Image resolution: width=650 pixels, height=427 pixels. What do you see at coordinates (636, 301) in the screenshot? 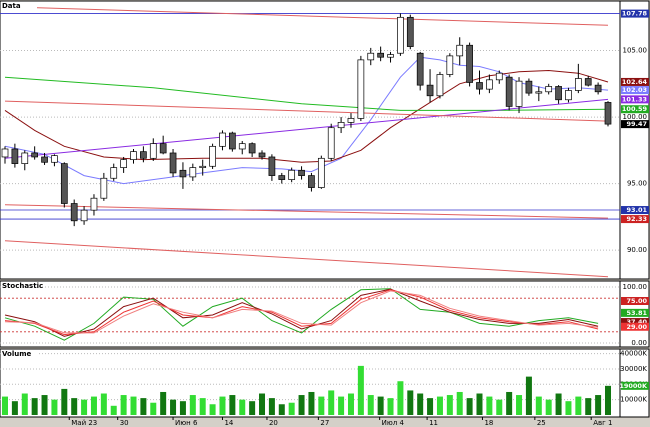
I see `price-tag-label: 75.00` at bounding box center [636, 301].